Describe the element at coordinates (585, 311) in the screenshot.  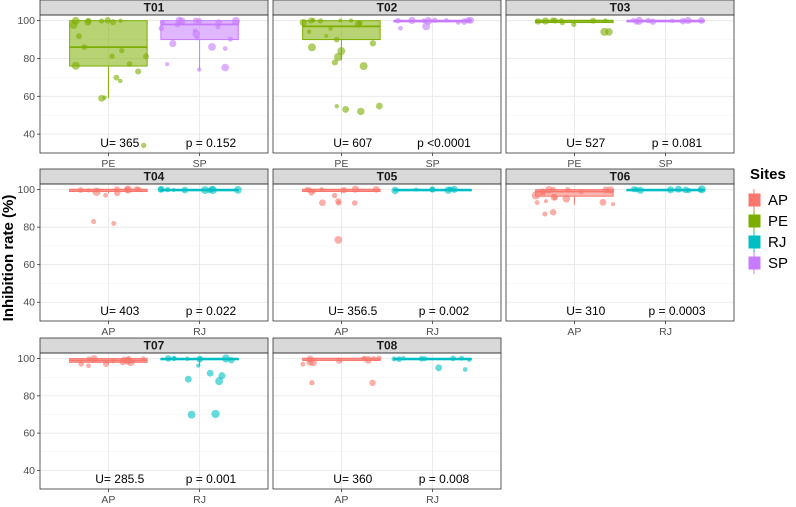
I see `u-statistic-label: U= 310` at that location.